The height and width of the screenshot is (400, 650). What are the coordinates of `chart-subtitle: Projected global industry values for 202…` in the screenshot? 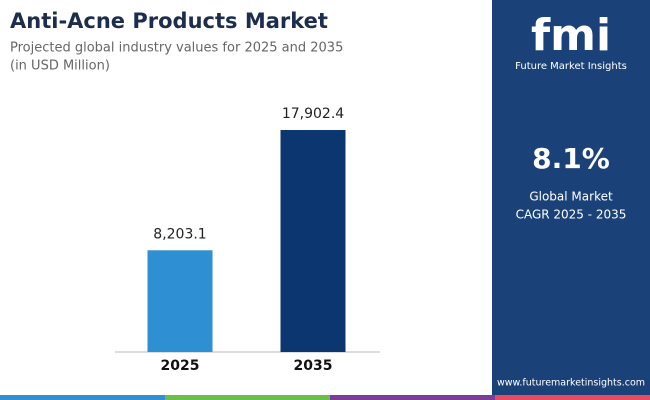 It's located at (176, 48).